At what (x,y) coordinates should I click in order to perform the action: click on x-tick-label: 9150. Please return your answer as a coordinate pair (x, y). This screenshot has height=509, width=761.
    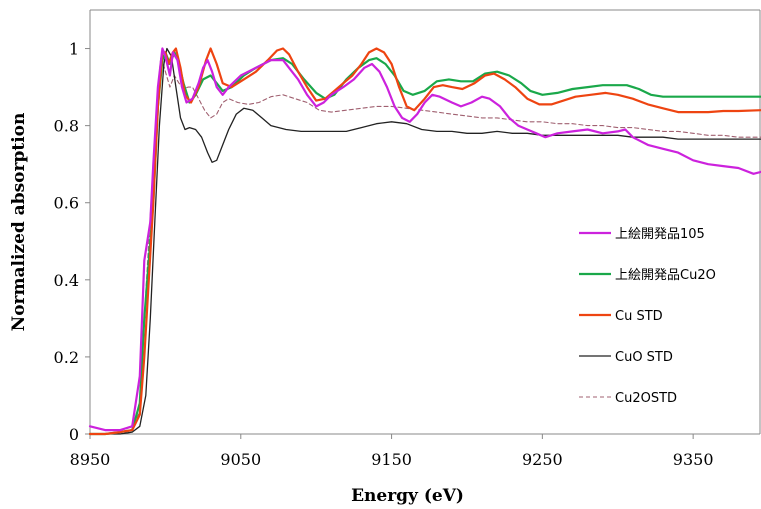
    Looking at the image, I should click on (391, 459).